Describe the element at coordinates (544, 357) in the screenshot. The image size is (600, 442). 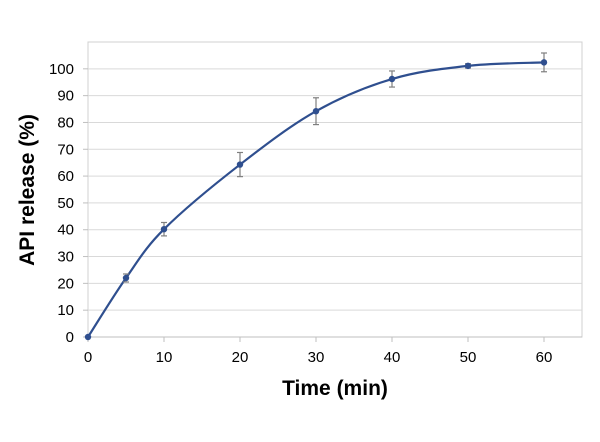
I see `x-tick-label: 60` at that location.